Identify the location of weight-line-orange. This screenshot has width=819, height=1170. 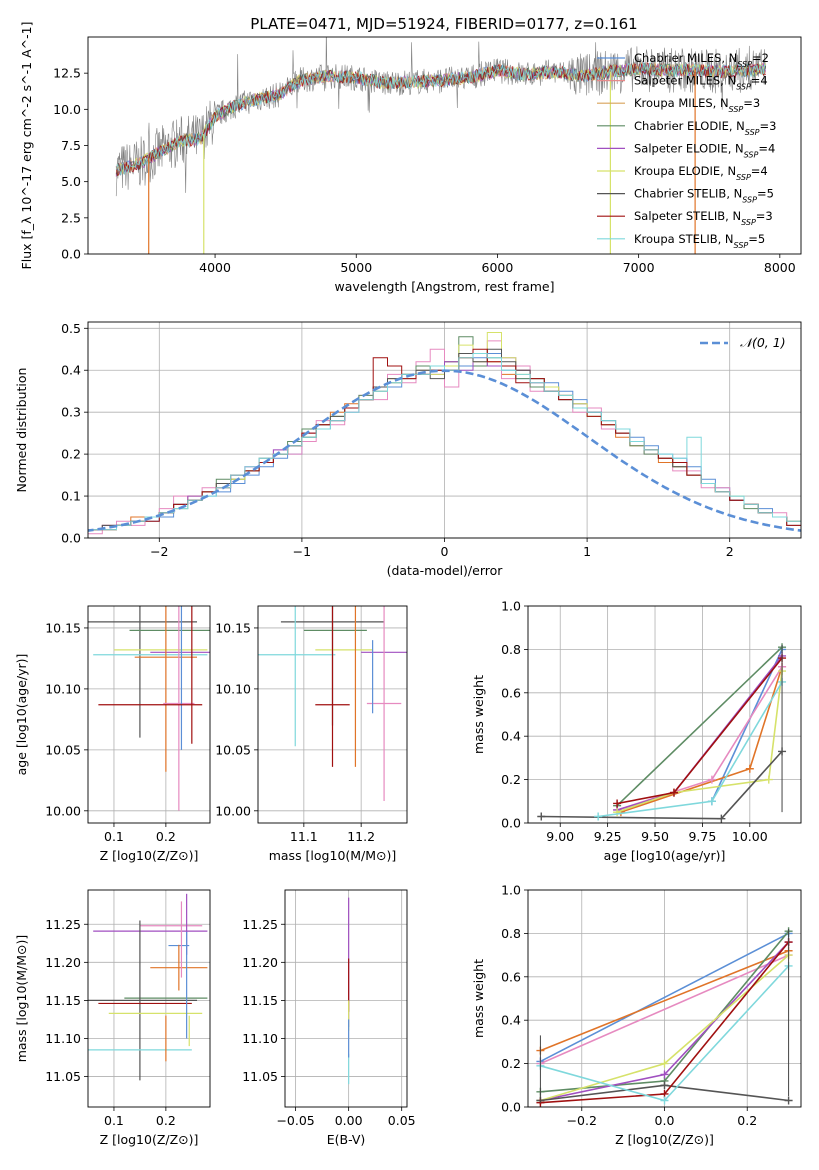
(664, 1001).